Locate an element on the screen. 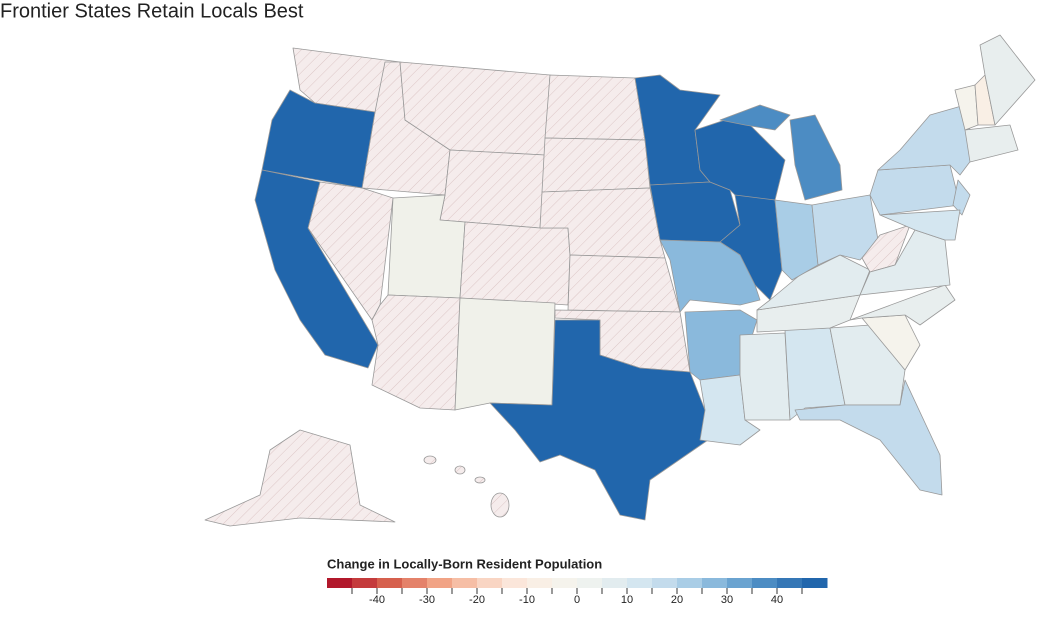 The image size is (1046, 623). legend-tick-label: 30 is located at coordinates (727, 600).